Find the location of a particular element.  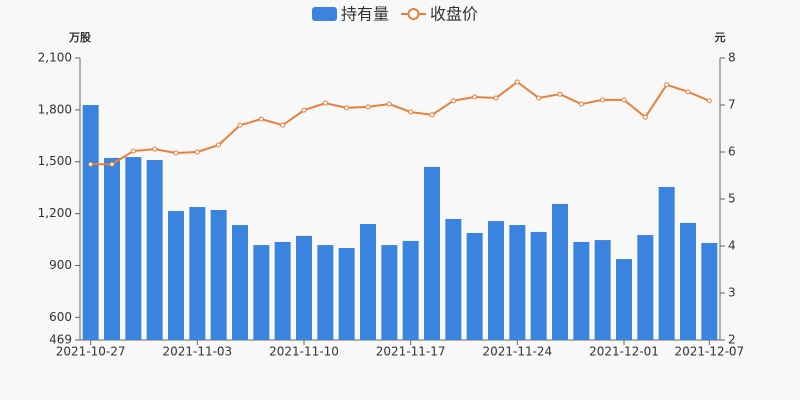

x-tick-label: 2021-11-17 is located at coordinates (411, 352).